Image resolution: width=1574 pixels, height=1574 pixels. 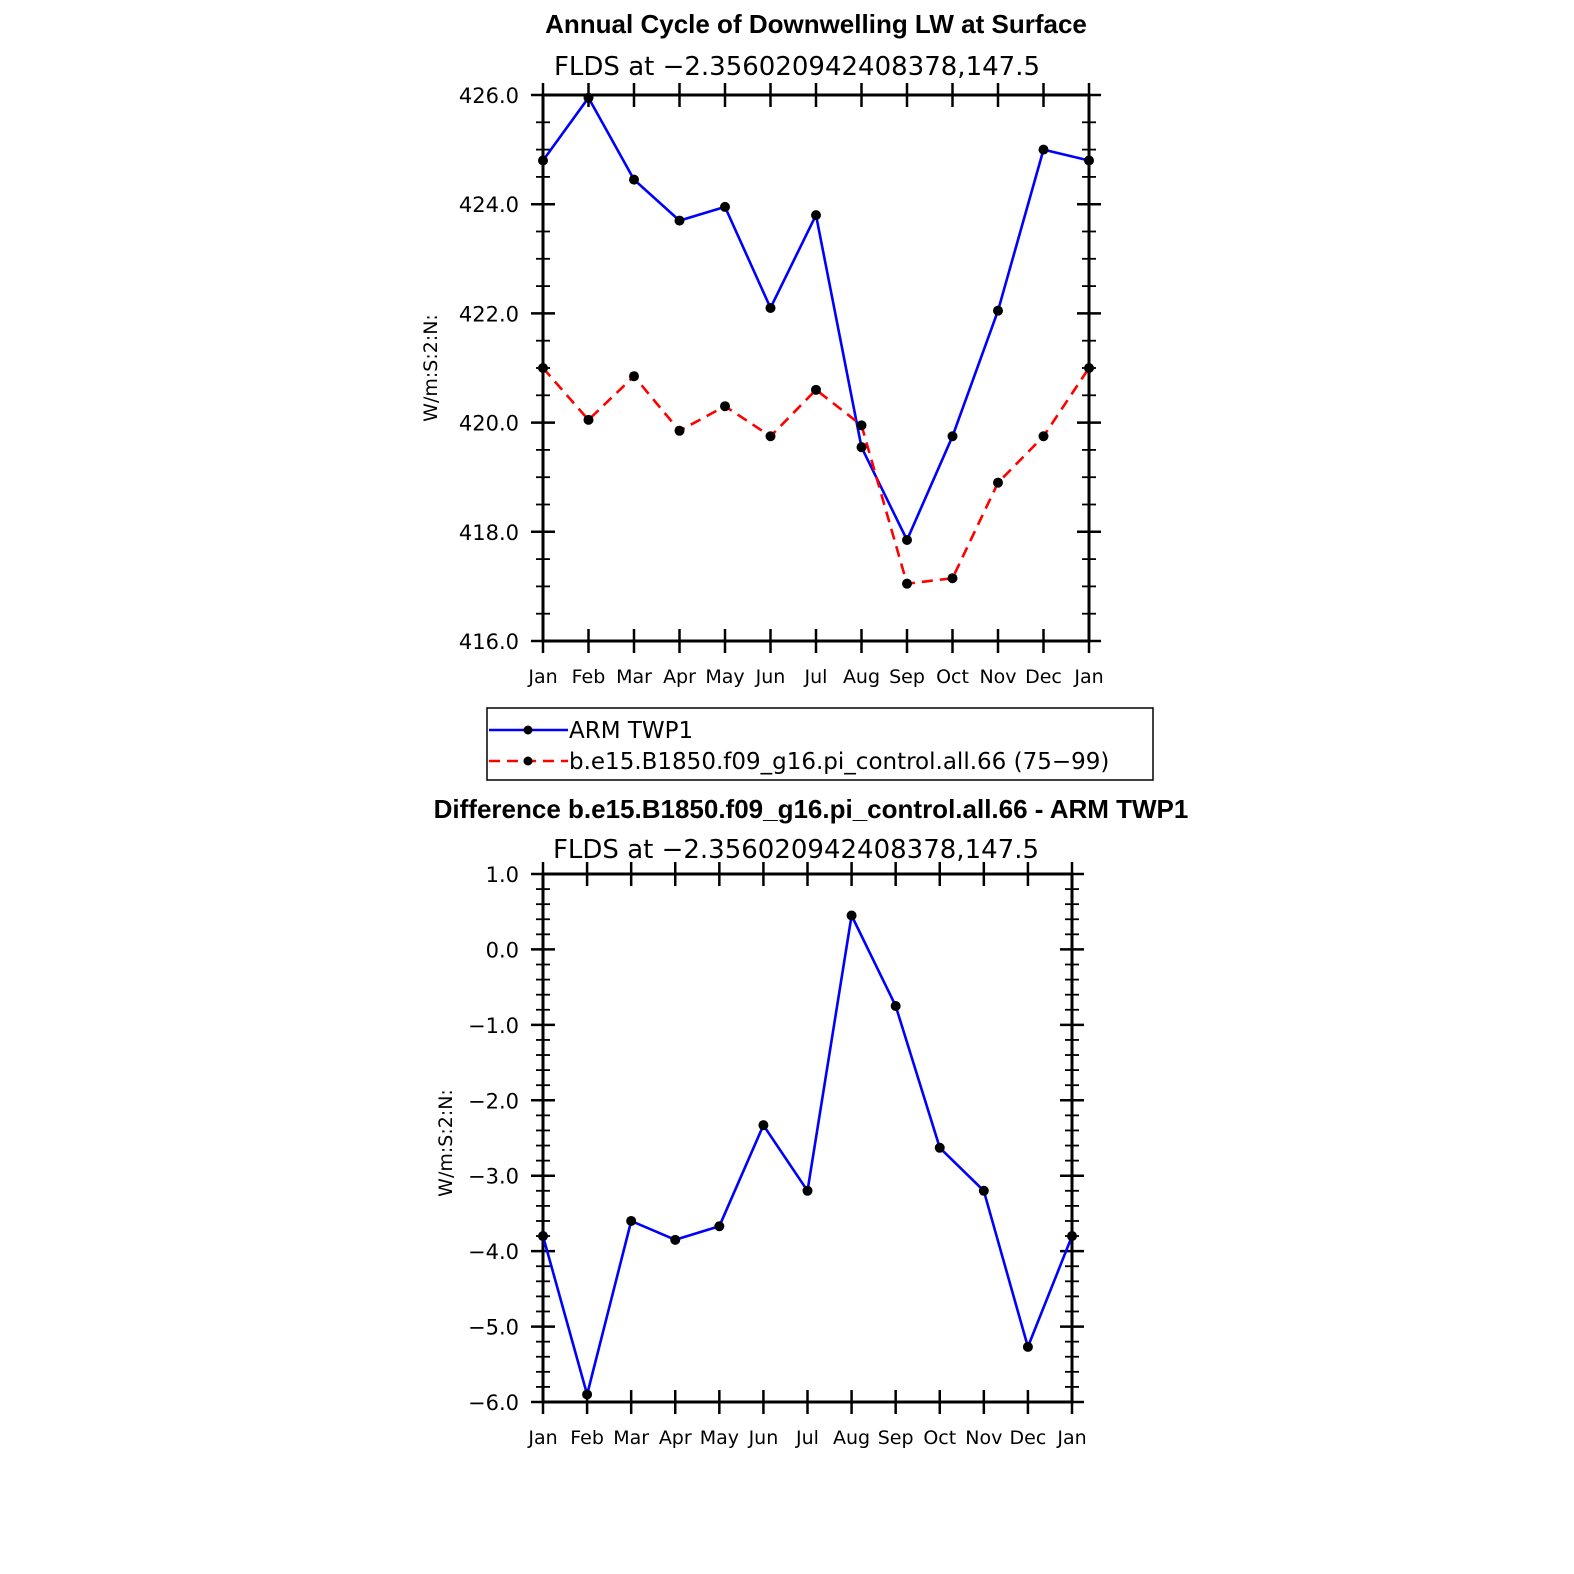 What do you see at coordinates (489, 96) in the screenshot?
I see `y-tick-label: 426.0` at bounding box center [489, 96].